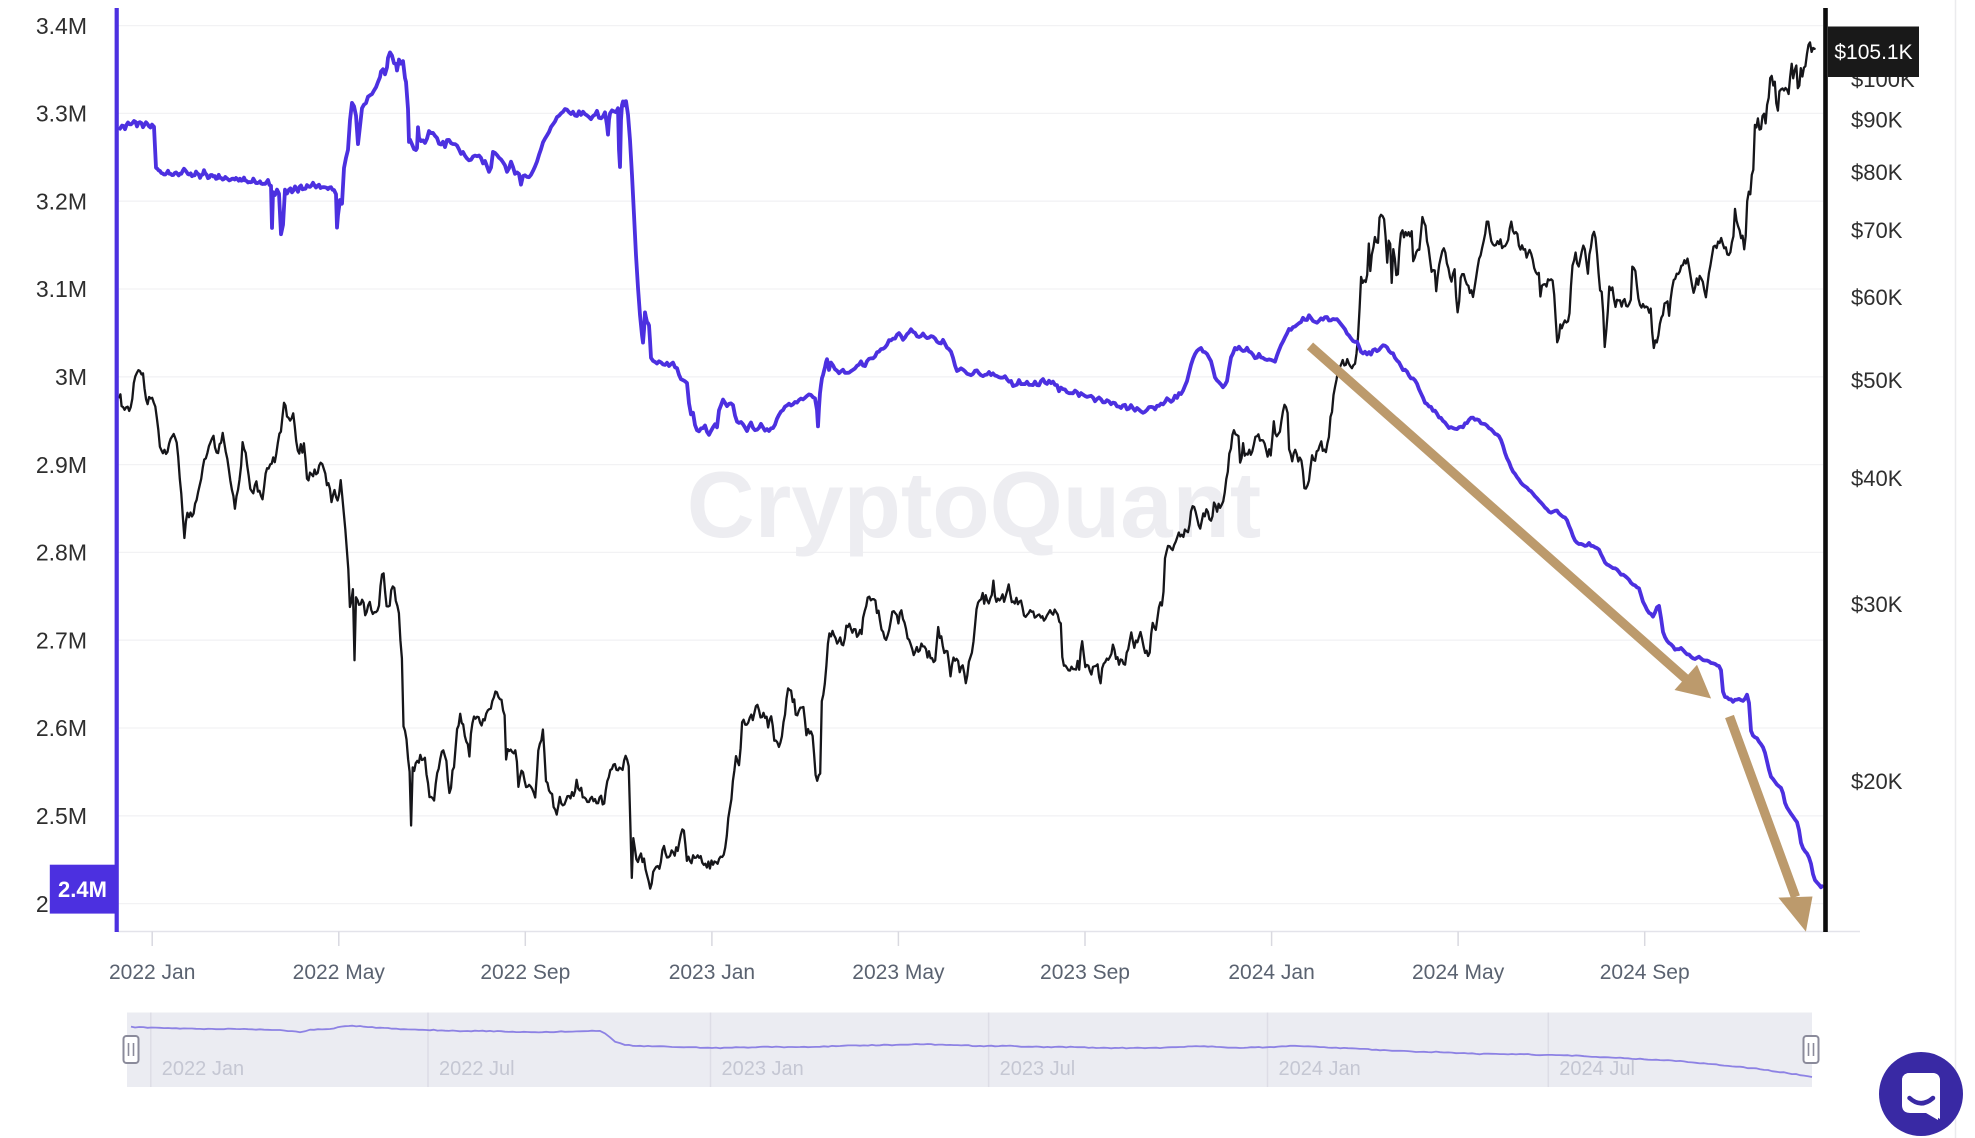 The height and width of the screenshot is (1138, 1975). I want to click on svg-text: 3.4M, so click(61, 26).